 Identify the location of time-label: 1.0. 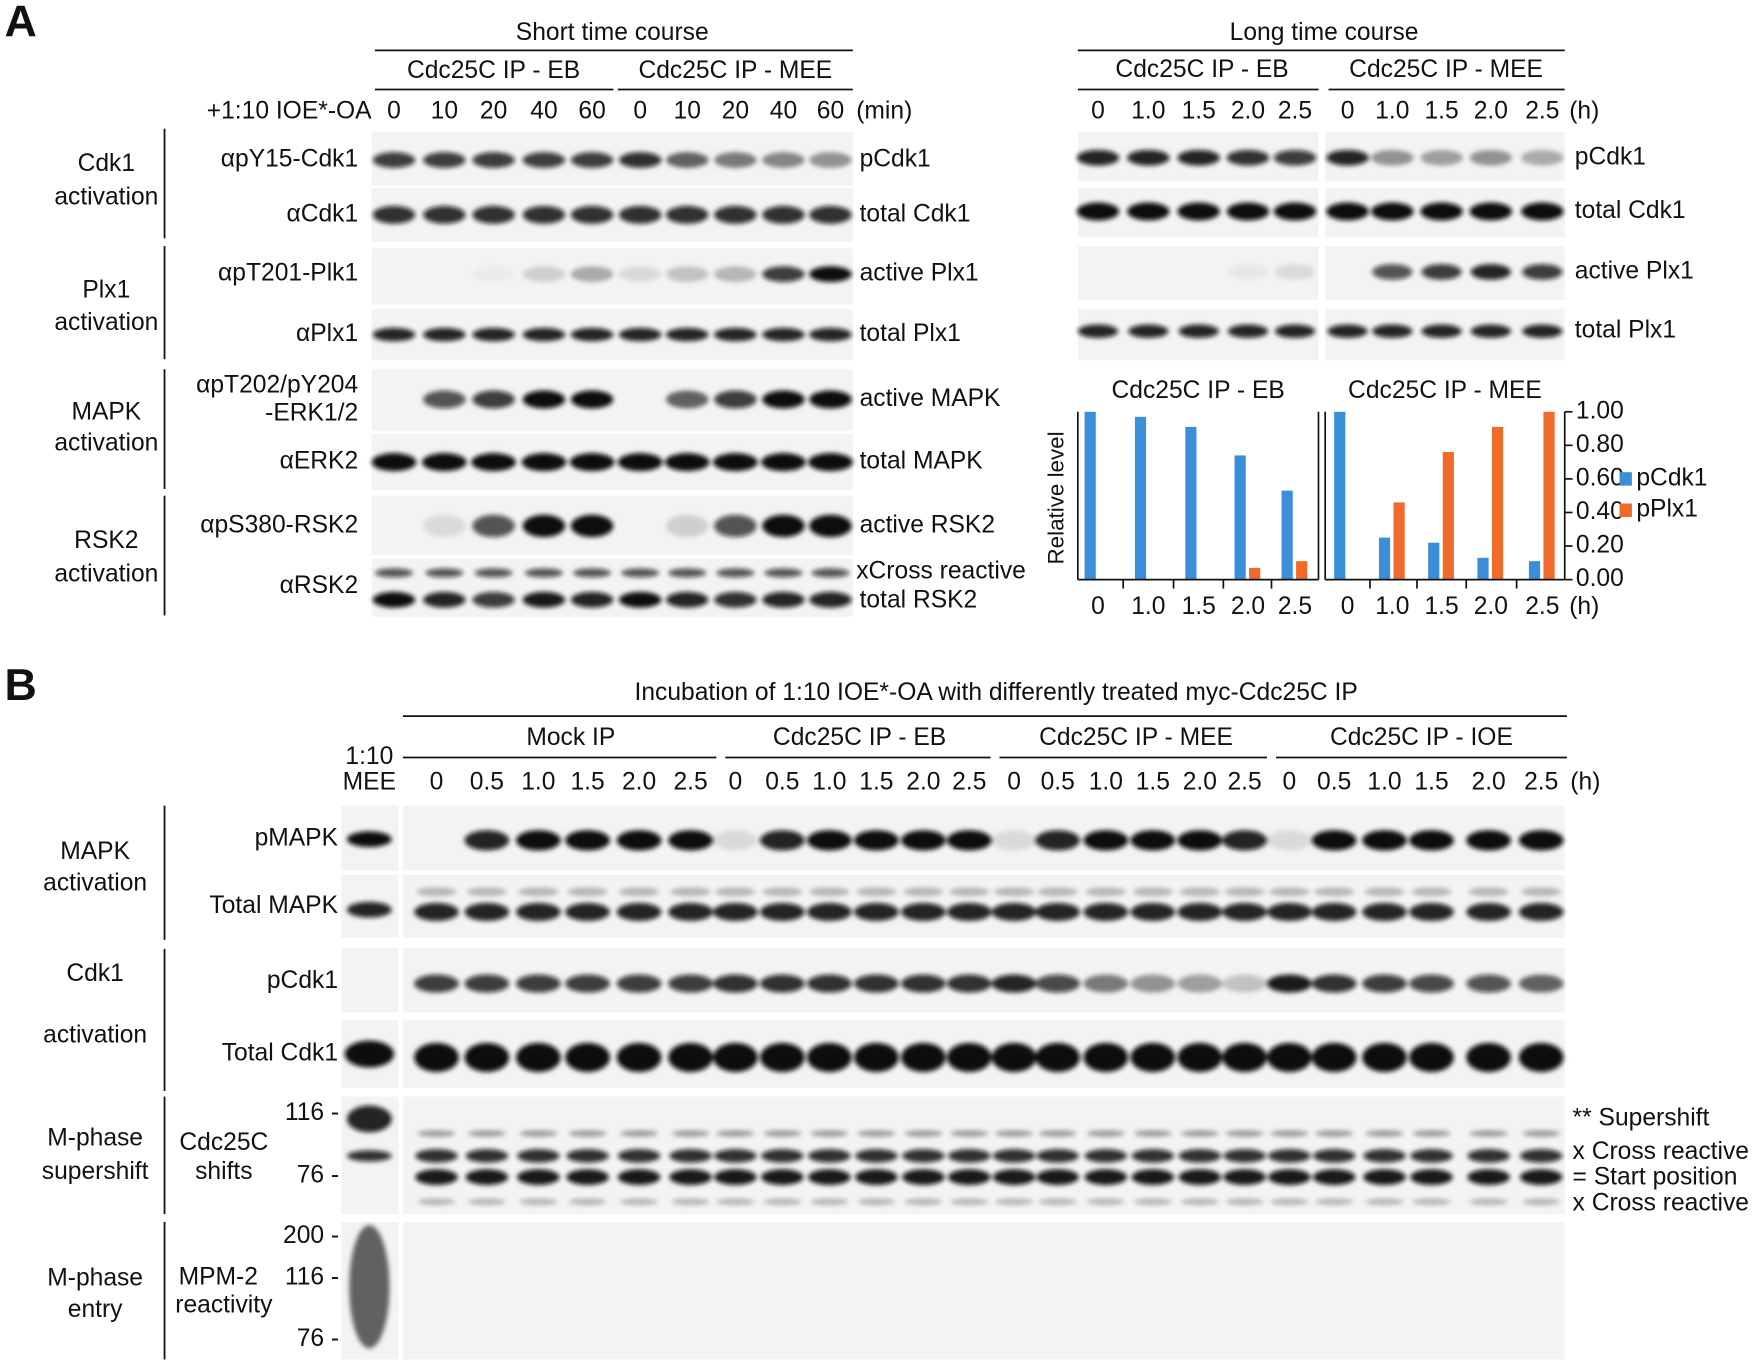
(1384, 782).